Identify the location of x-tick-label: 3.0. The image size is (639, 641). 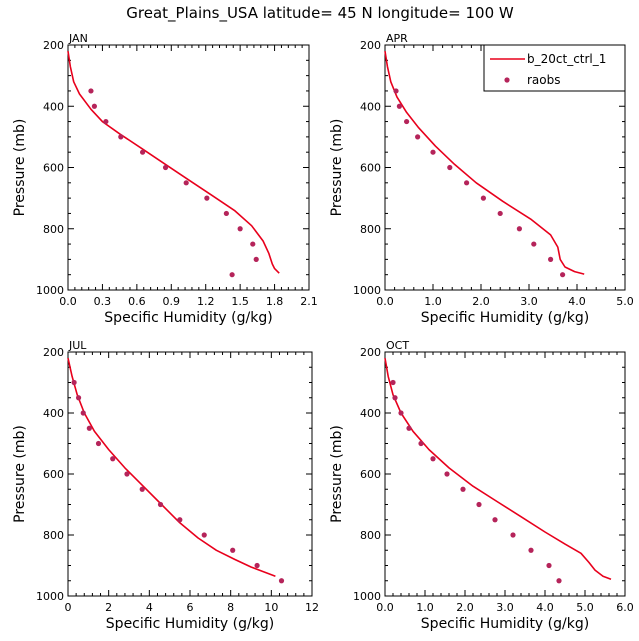
(505, 607).